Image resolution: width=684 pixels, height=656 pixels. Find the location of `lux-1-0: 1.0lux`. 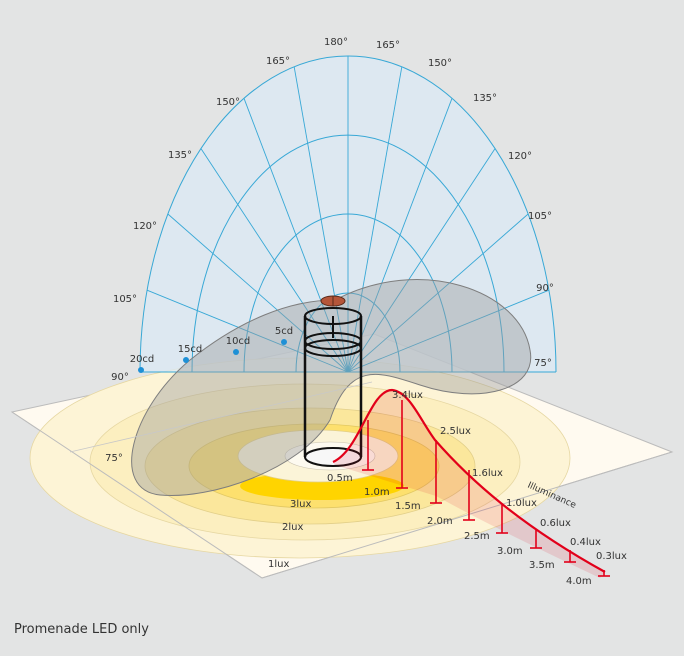

lux-1-0: 1.0lux is located at coordinates (521, 503).